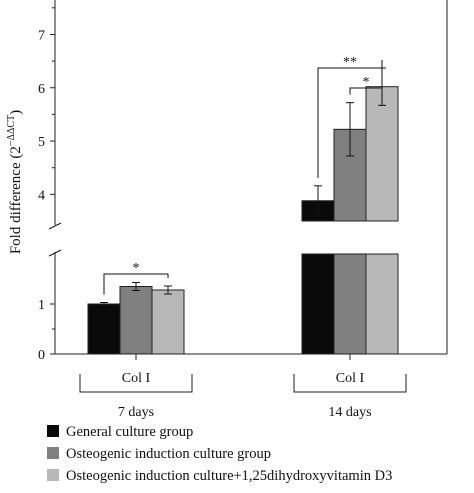  I want to click on y-tick-label: 0, so click(41, 355).